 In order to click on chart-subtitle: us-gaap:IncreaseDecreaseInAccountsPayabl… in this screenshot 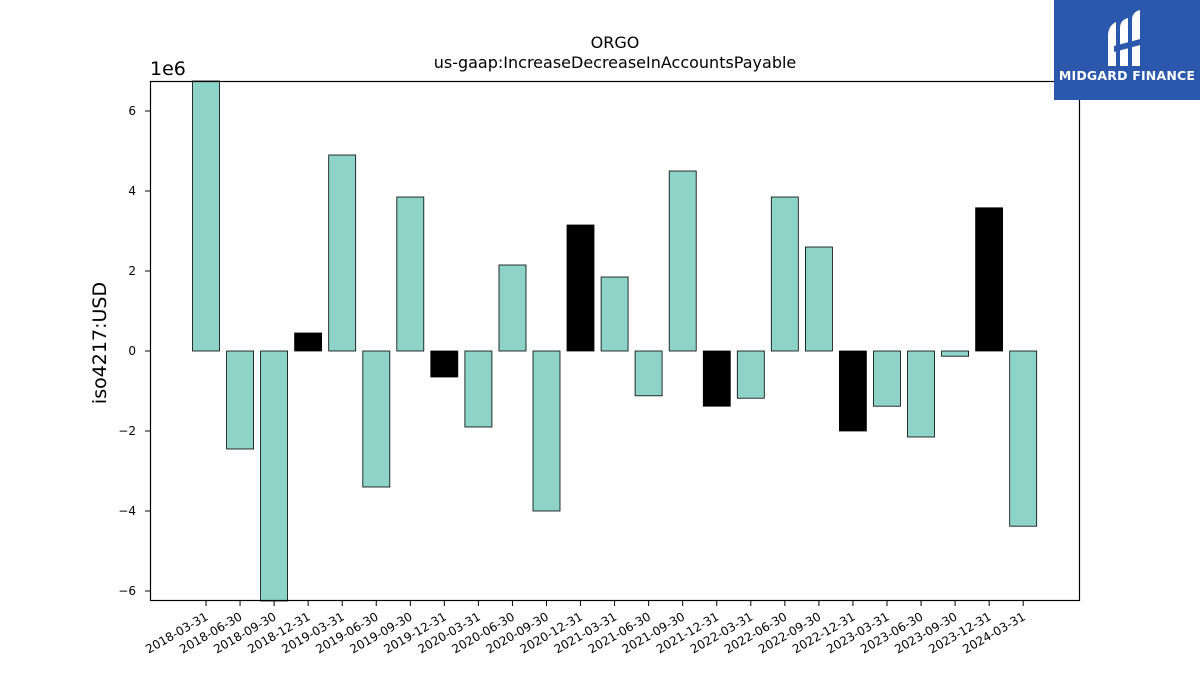, I will do `click(615, 62)`.